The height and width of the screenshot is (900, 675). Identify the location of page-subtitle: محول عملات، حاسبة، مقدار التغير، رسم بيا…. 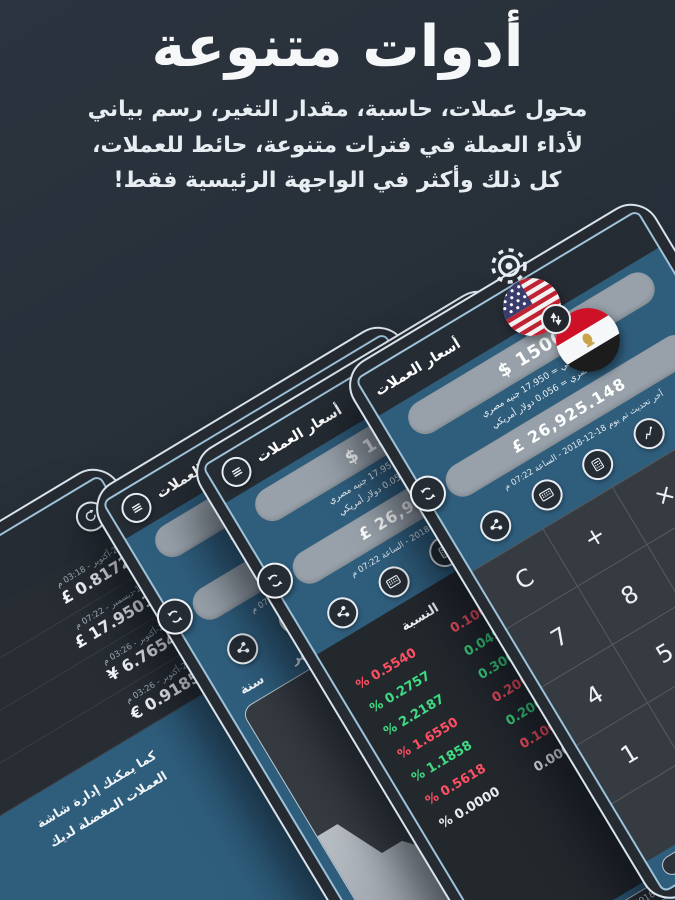
(337, 145).